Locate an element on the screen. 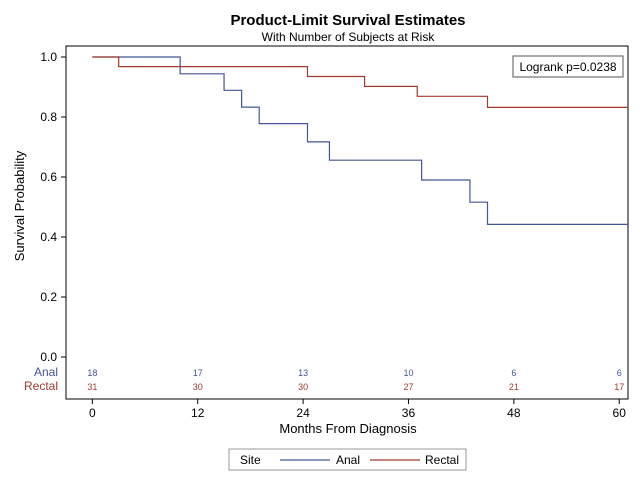 Image resolution: width=640 pixels, height=480 pixels. y-tick-label-2: 0.4 is located at coordinates (48, 237).